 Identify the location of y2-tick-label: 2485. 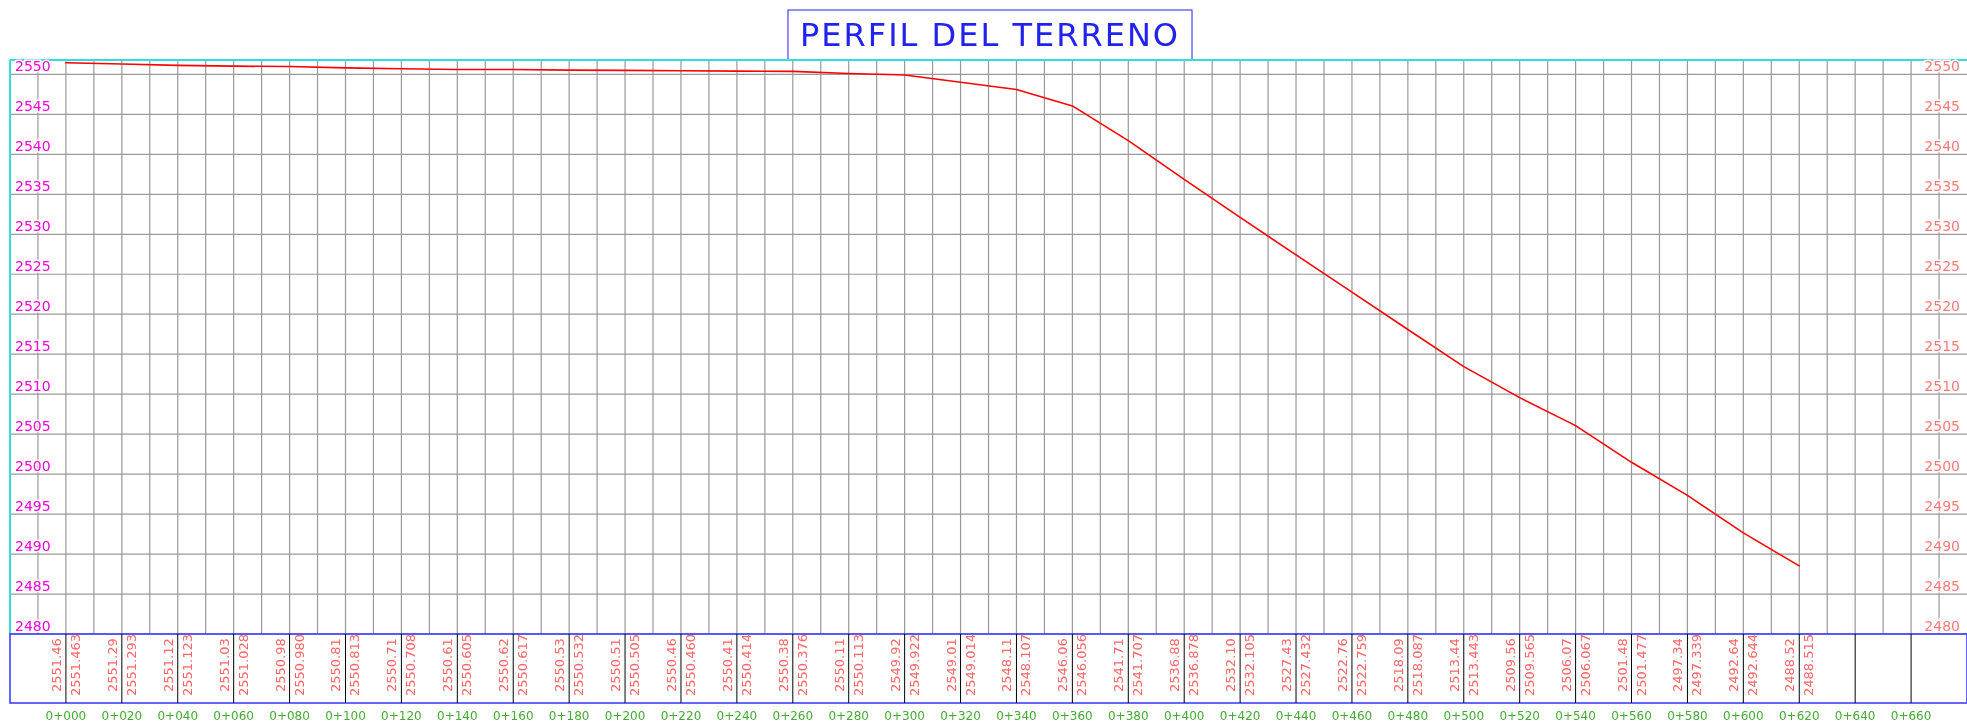
(1942, 586).